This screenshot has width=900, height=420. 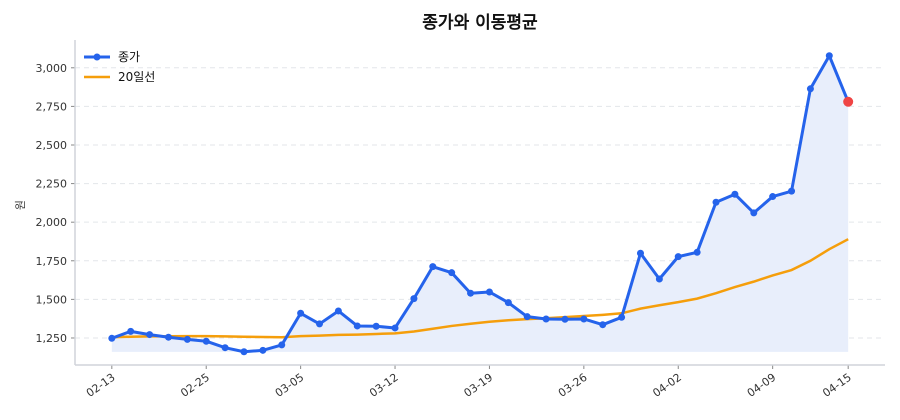 I want to click on x-tick-label: 03-26, so click(x=573, y=385).